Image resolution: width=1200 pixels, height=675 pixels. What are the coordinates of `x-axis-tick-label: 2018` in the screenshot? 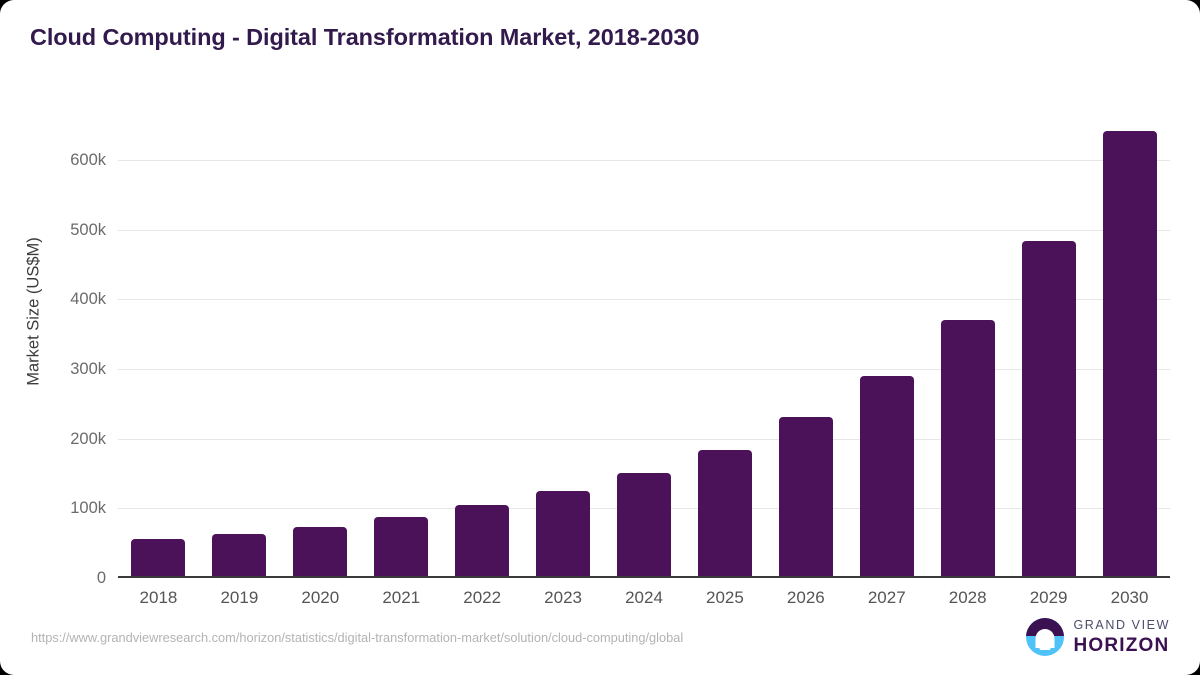 It's located at (158, 597).